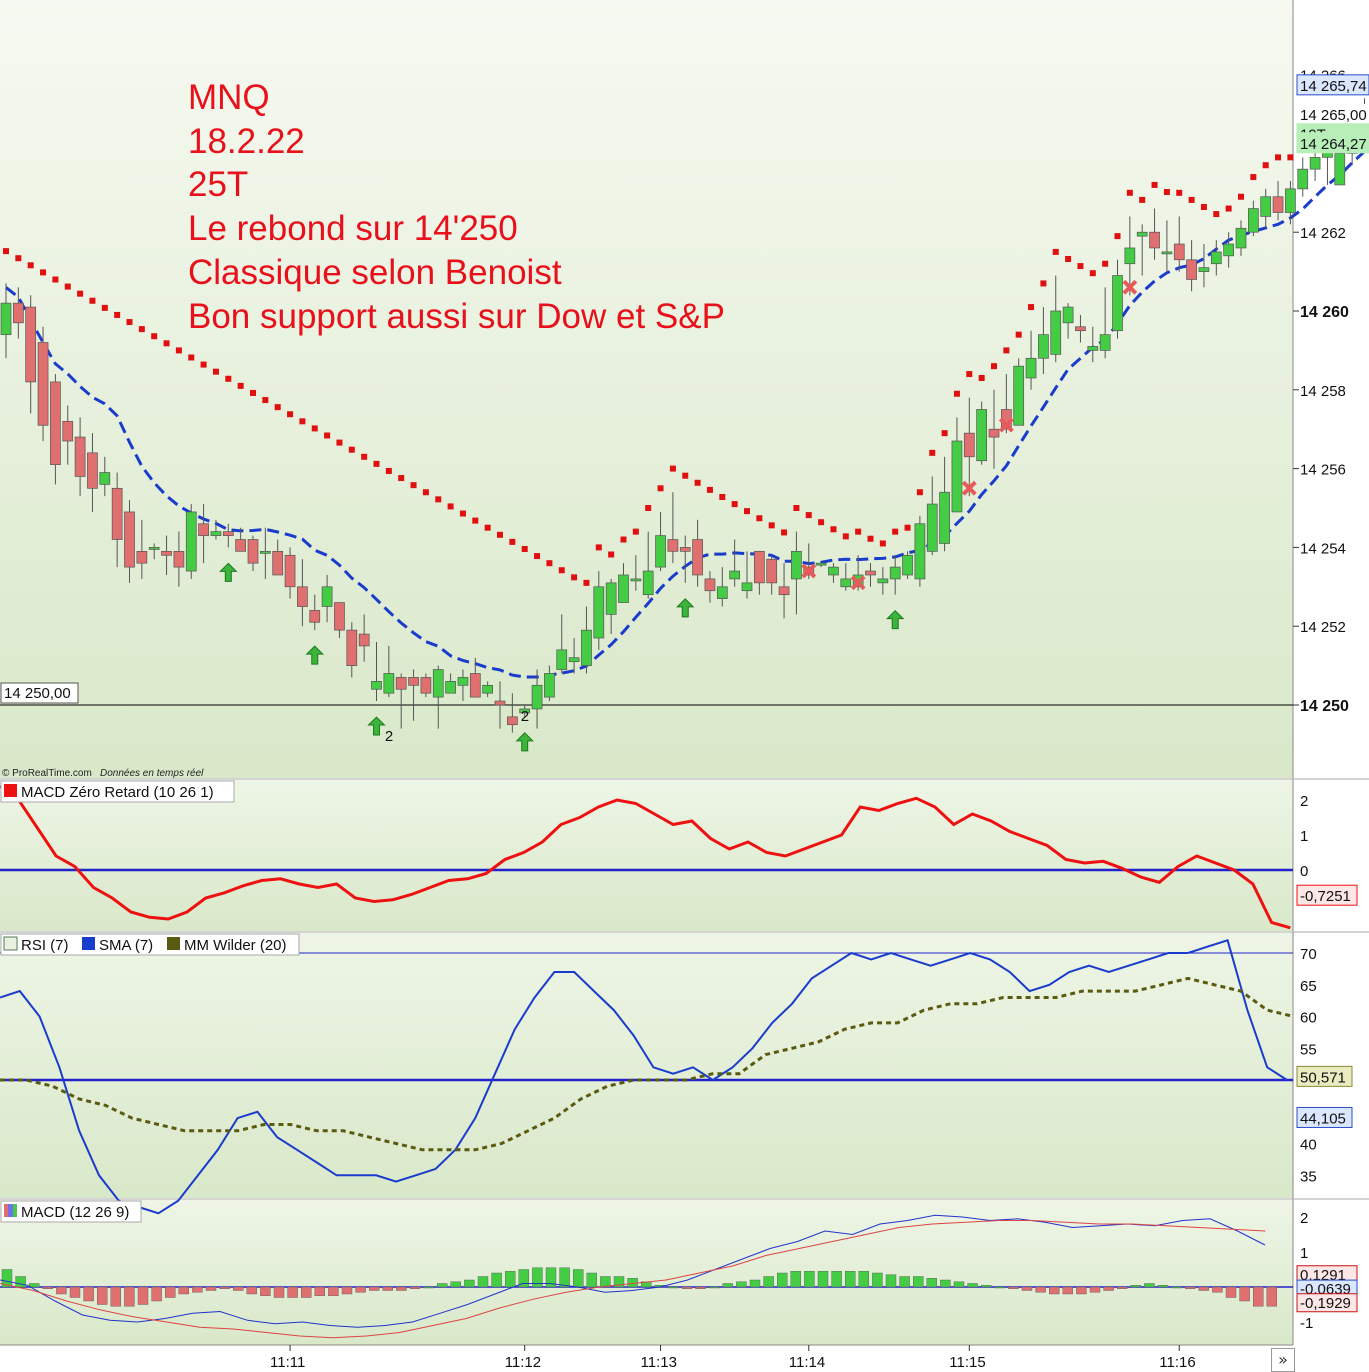  I want to click on last-price-box, so click(1332, 85).